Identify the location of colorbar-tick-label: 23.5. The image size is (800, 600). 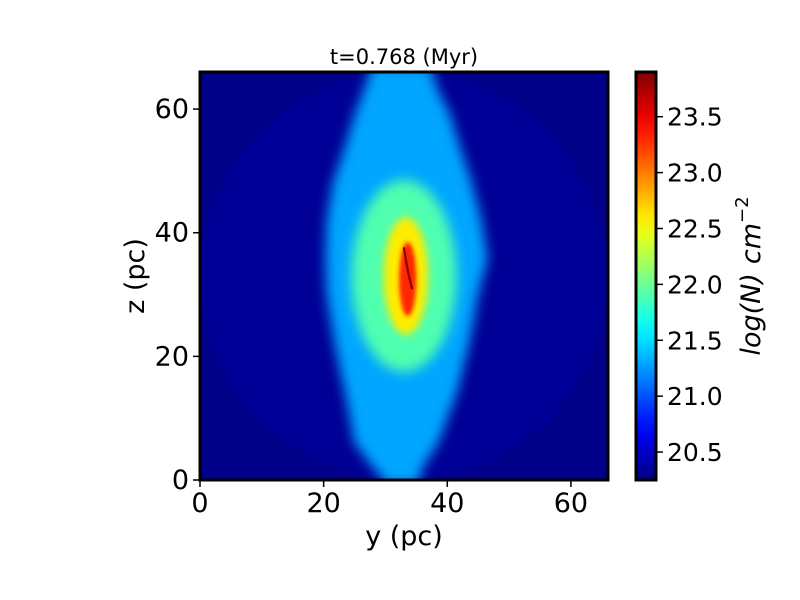
(695, 117).